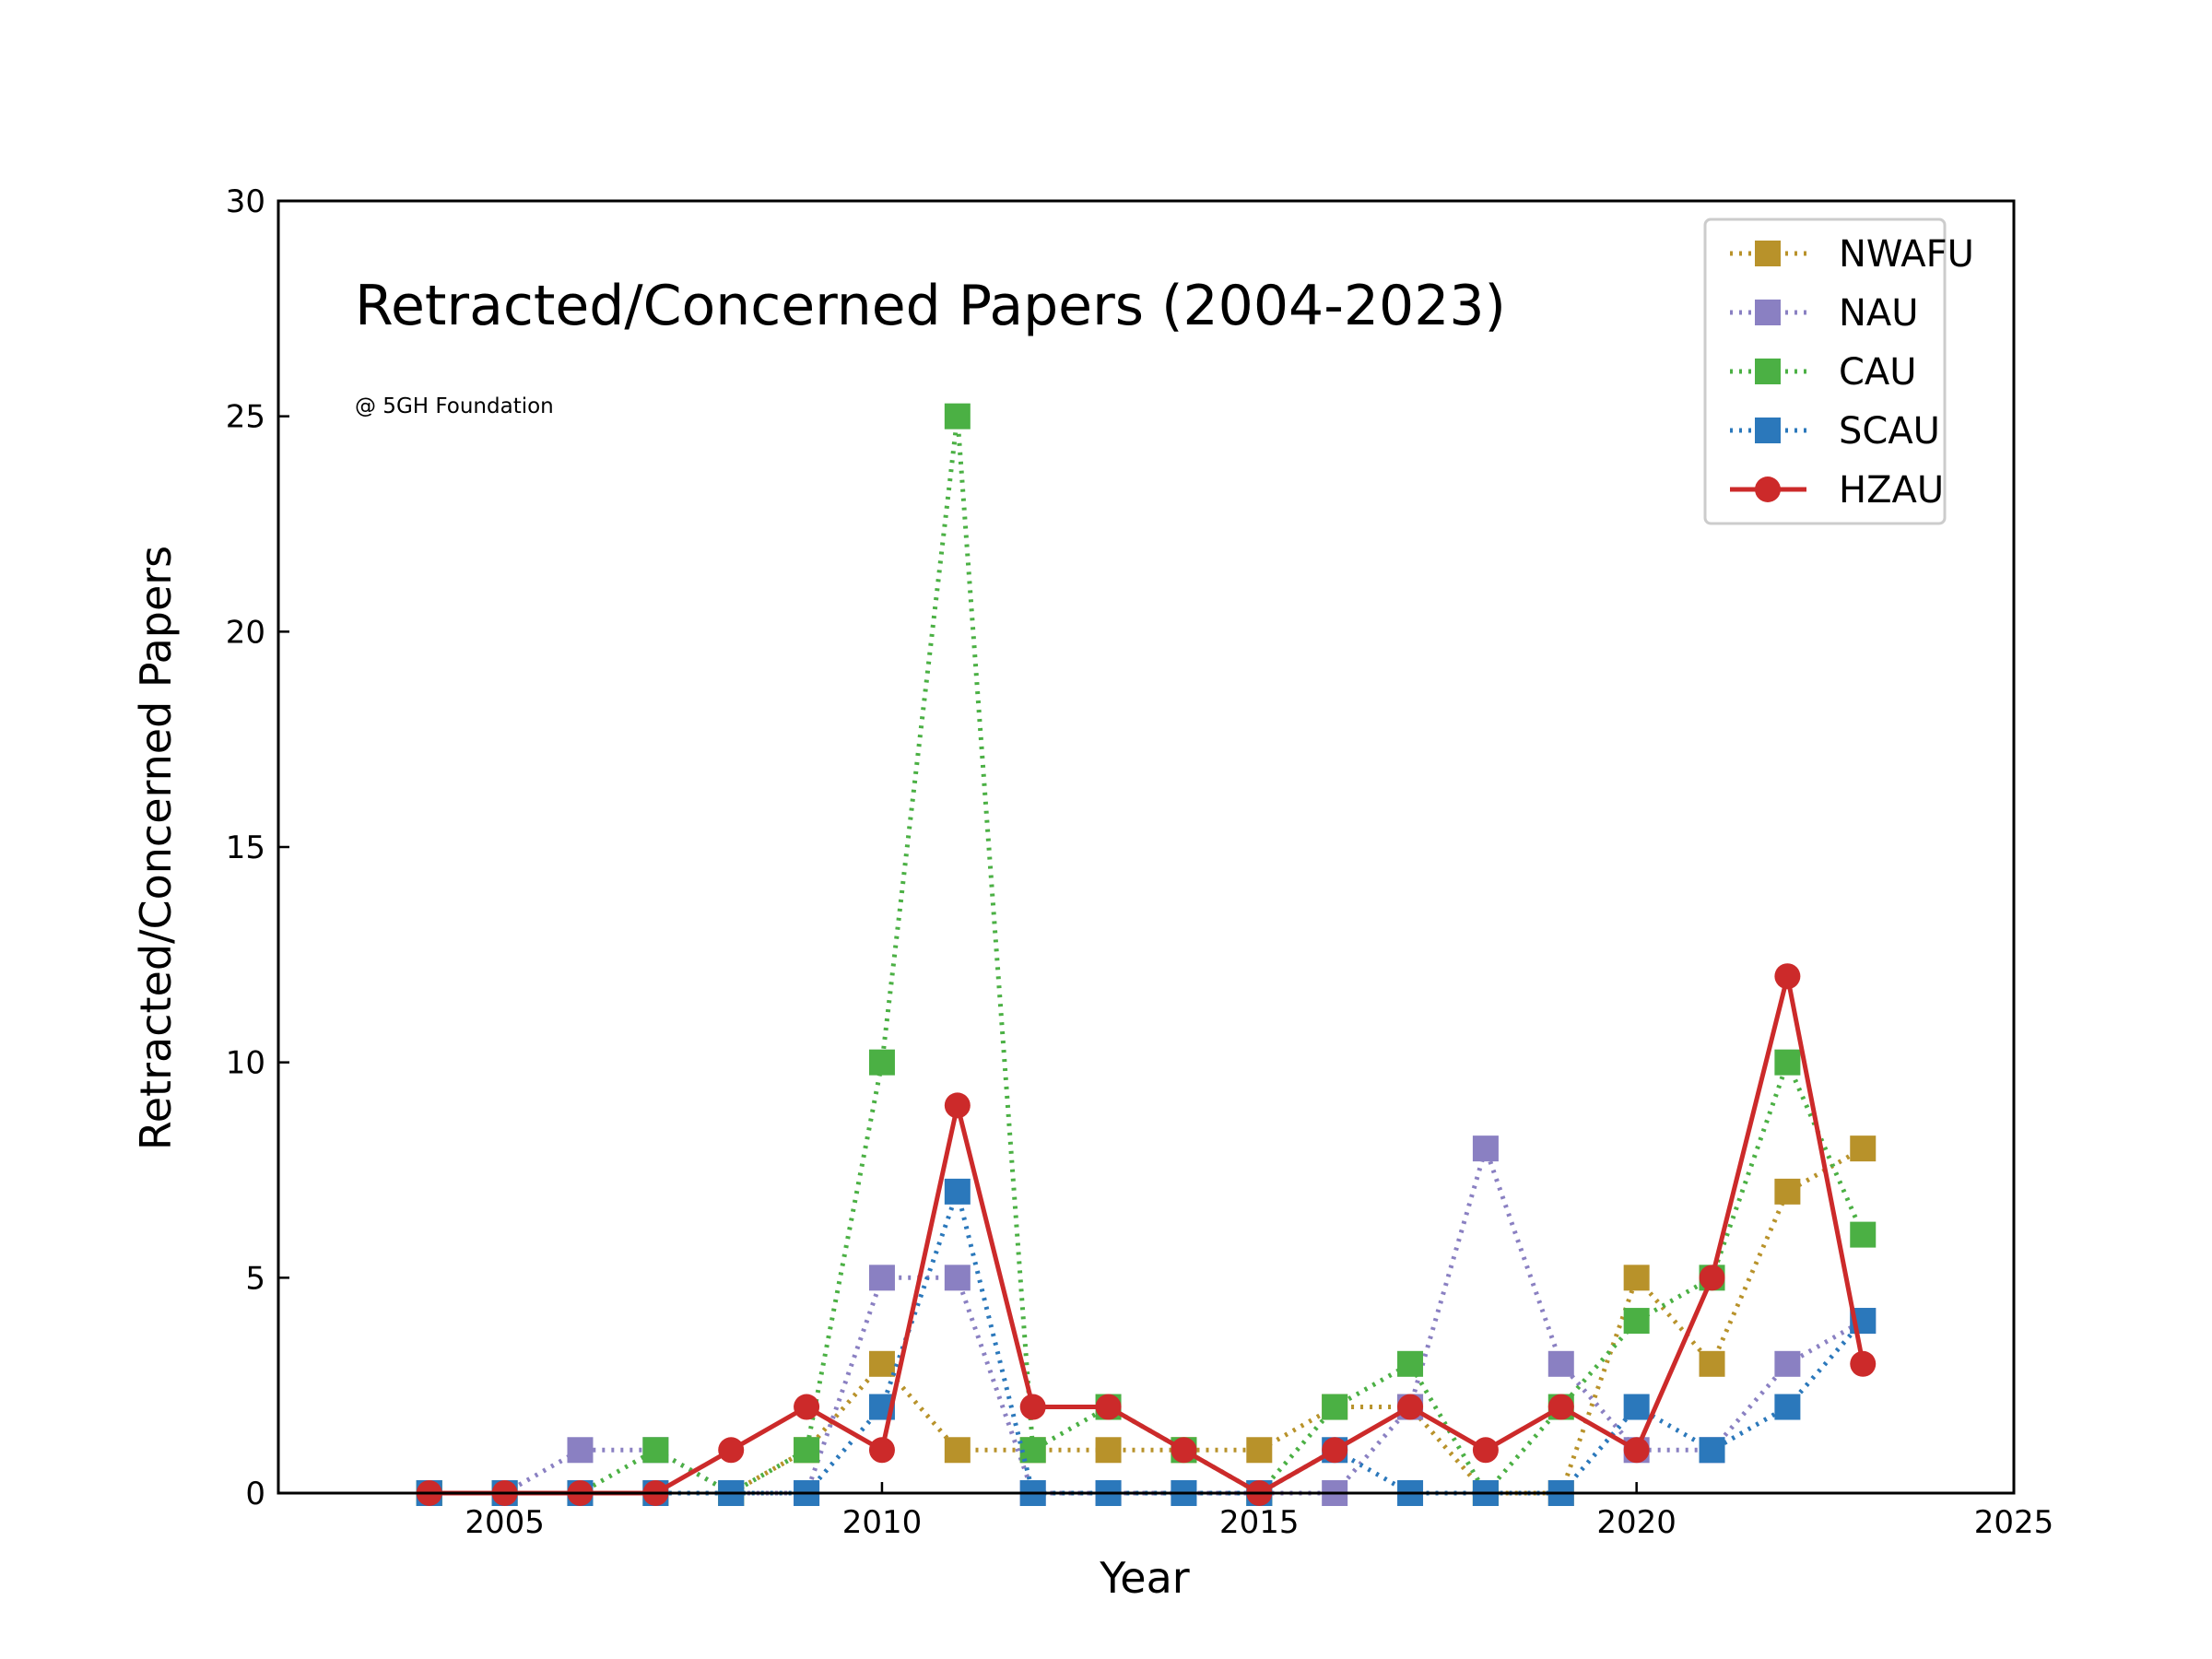 Image resolution: width=2212 pixels, height=1659 pixels. I want to click on legend-item-cau: CAU, so click(1823, 372).